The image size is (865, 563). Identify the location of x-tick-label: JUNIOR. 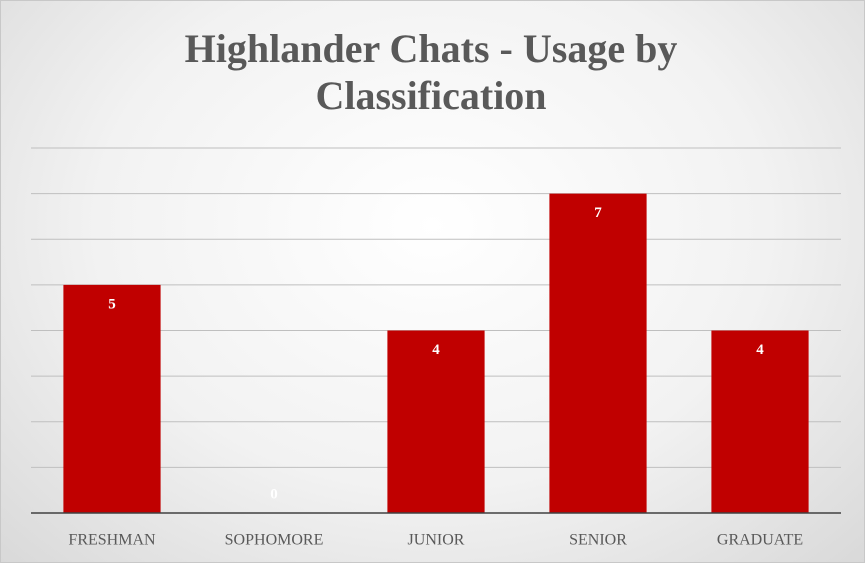
(436, 540).